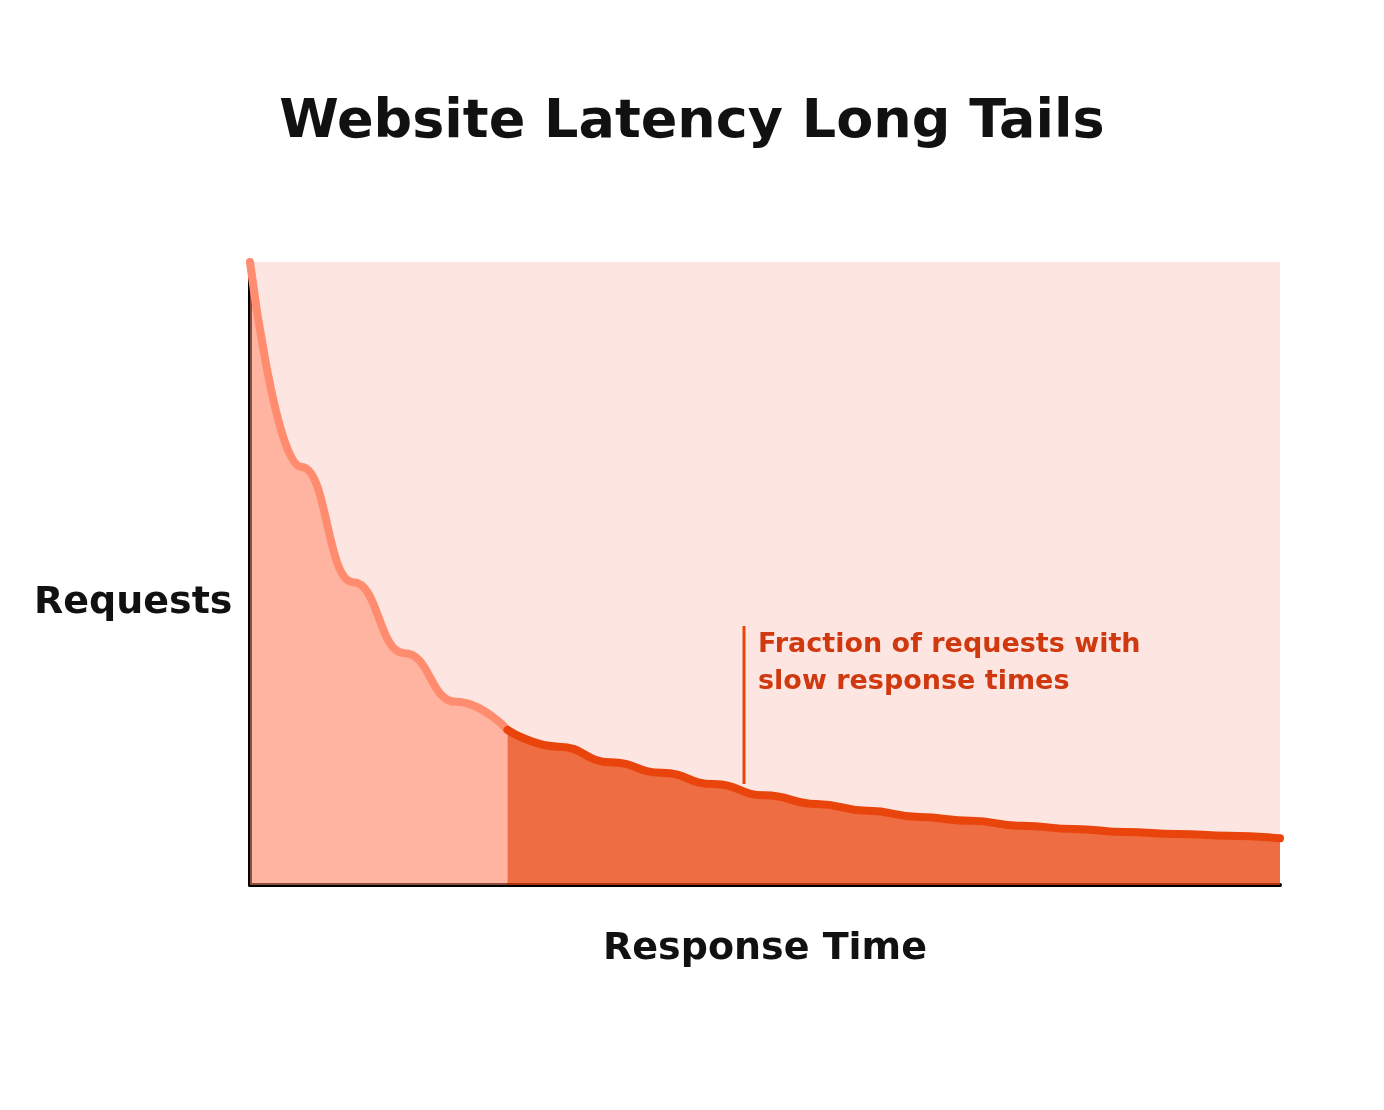  What do you see at coordinates (765, 946) in the screenshot?
I see `x-axis-title: Response Time` at bounding box center [765, 946].